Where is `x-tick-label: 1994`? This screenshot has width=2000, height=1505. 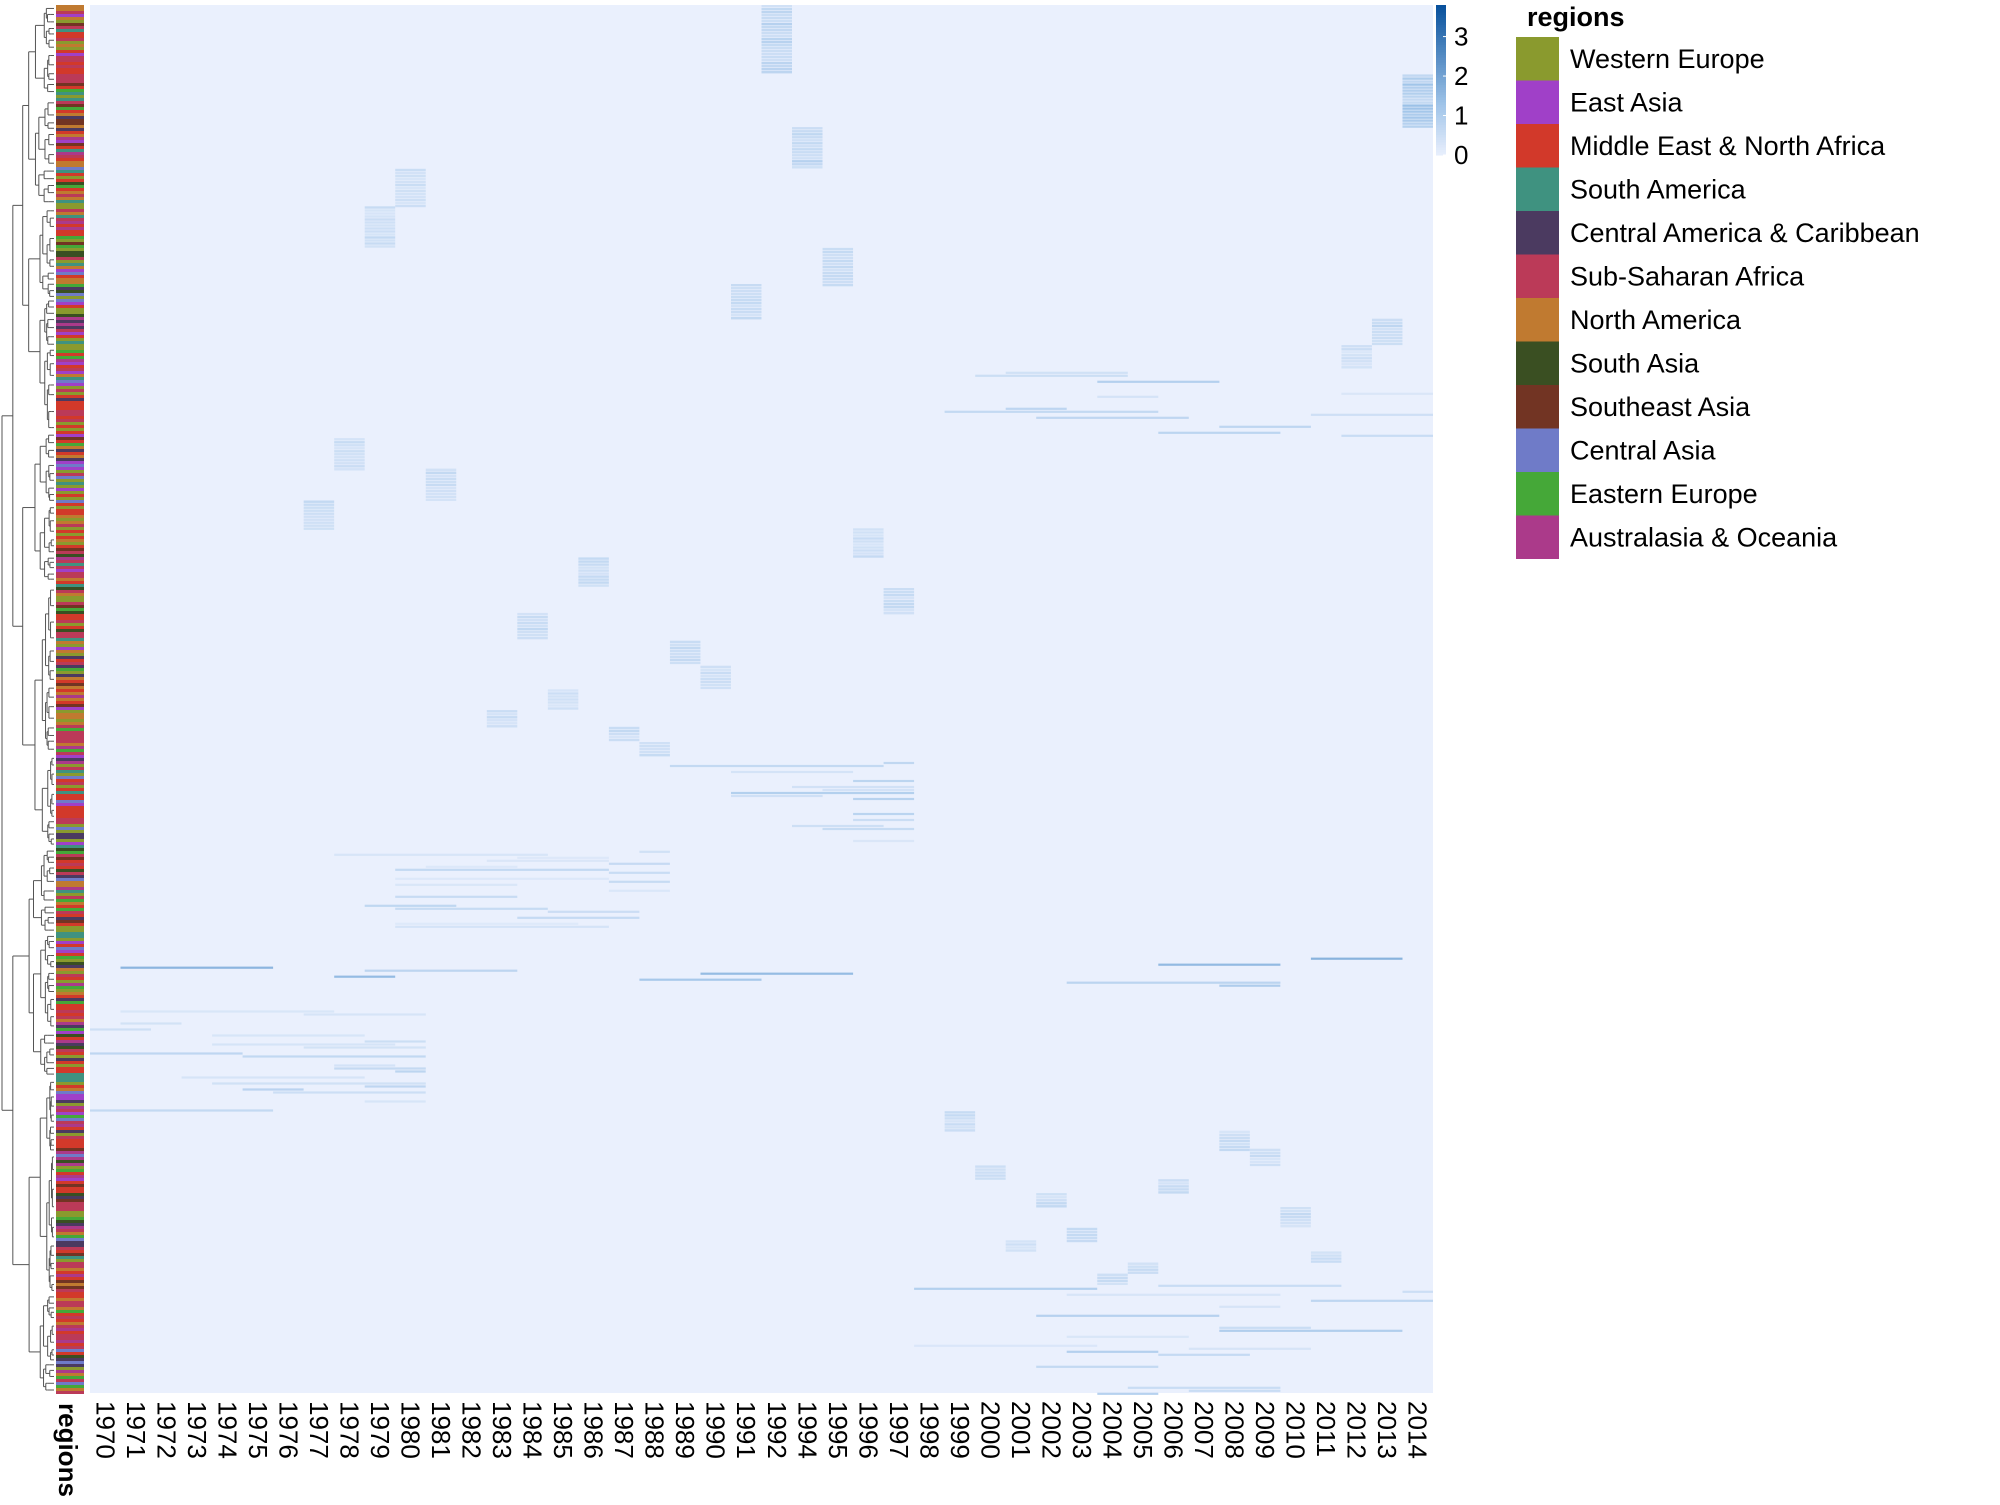 x-tick-label: 1994 is located at coordinates (807, 1430).